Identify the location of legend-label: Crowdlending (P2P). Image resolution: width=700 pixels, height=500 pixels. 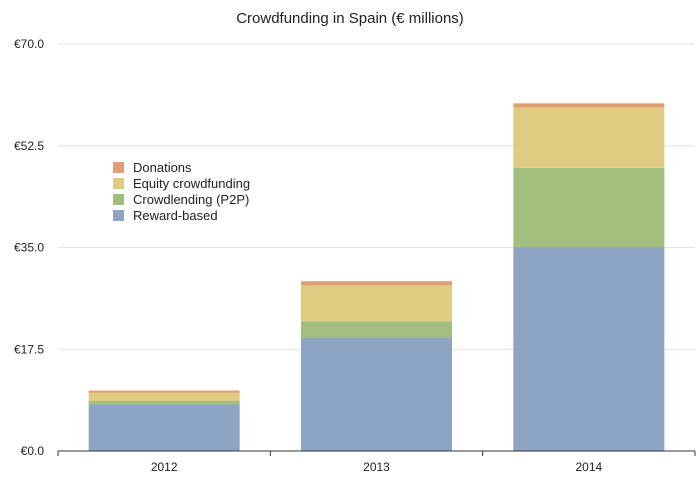
(191, 199).